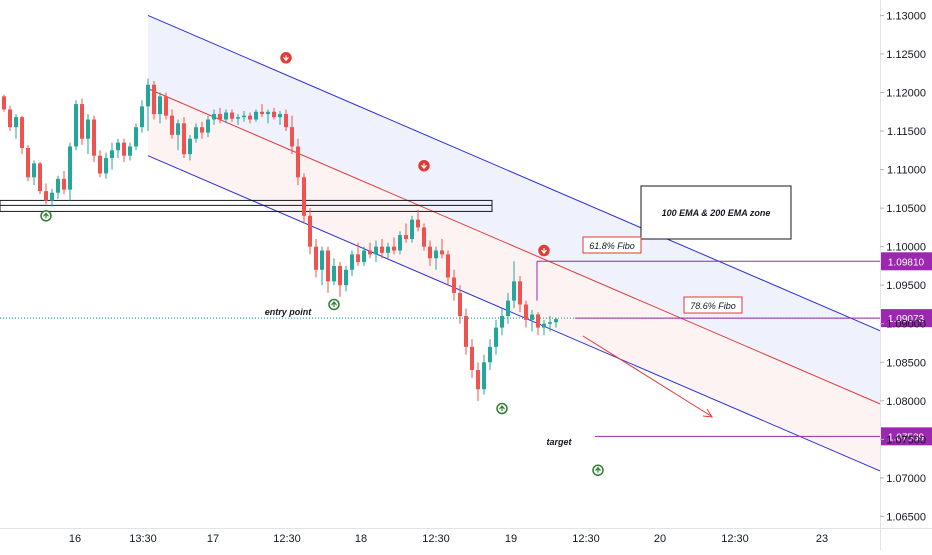 This screenshot has width=932, height=555. I want to click on entry-point-label: entry point, so click(289, 312).